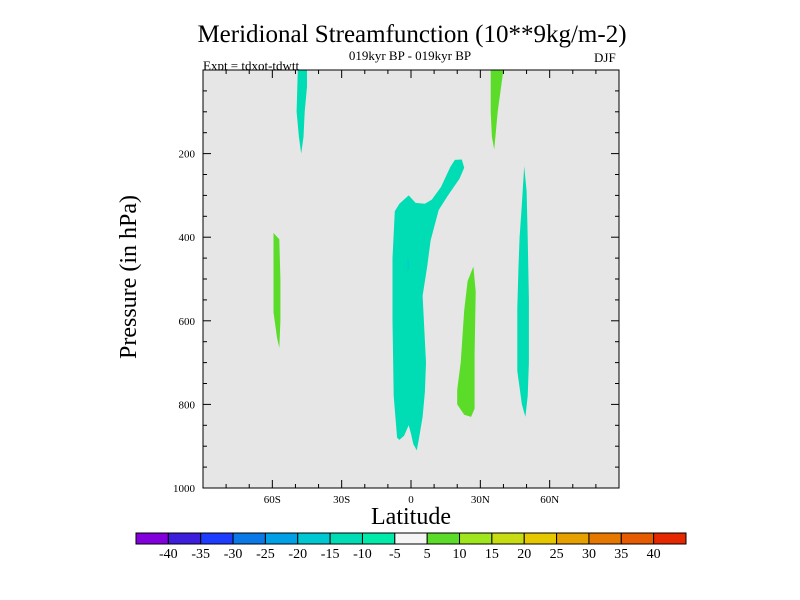  What do you see at coordinates (362, 554) in the screenshot?
I see `colorbar-label: -10` at bounding box center [362, 554].